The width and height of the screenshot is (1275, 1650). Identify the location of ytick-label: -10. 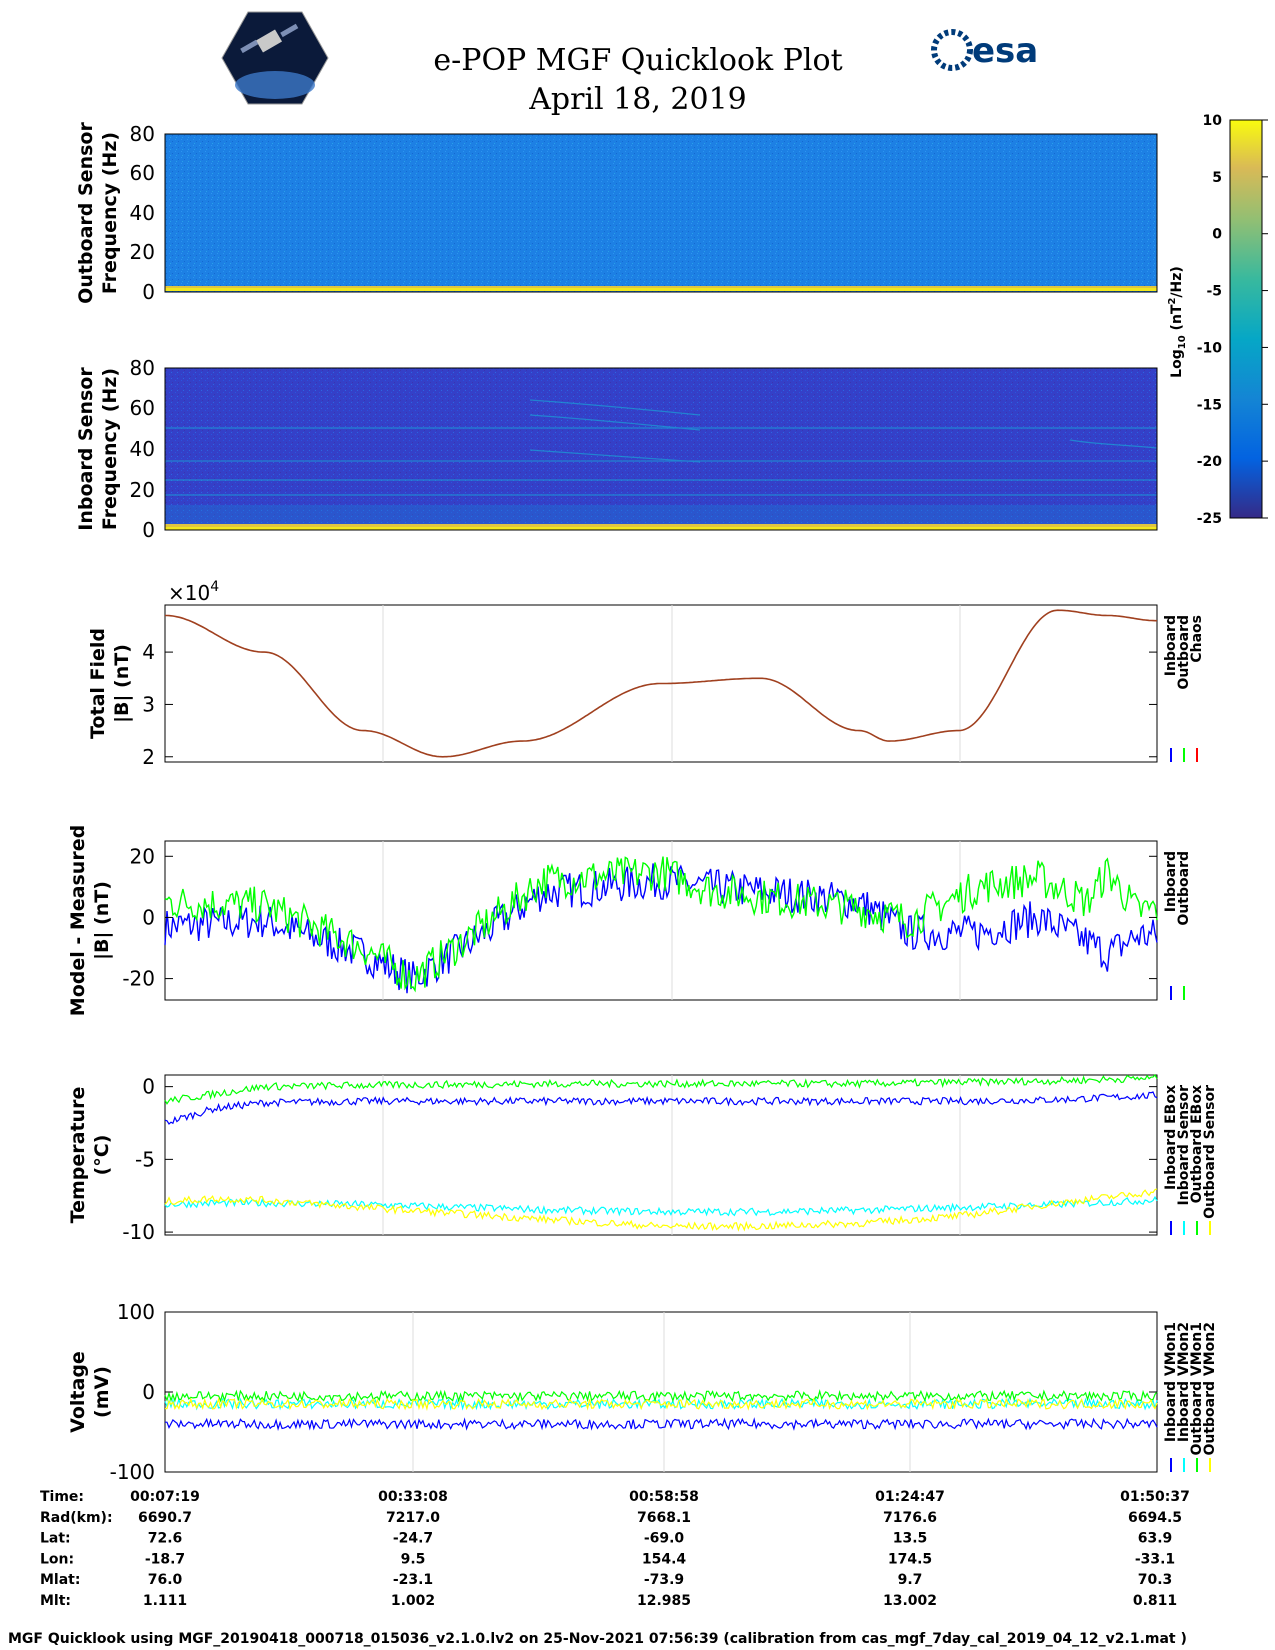
(138, 1232).